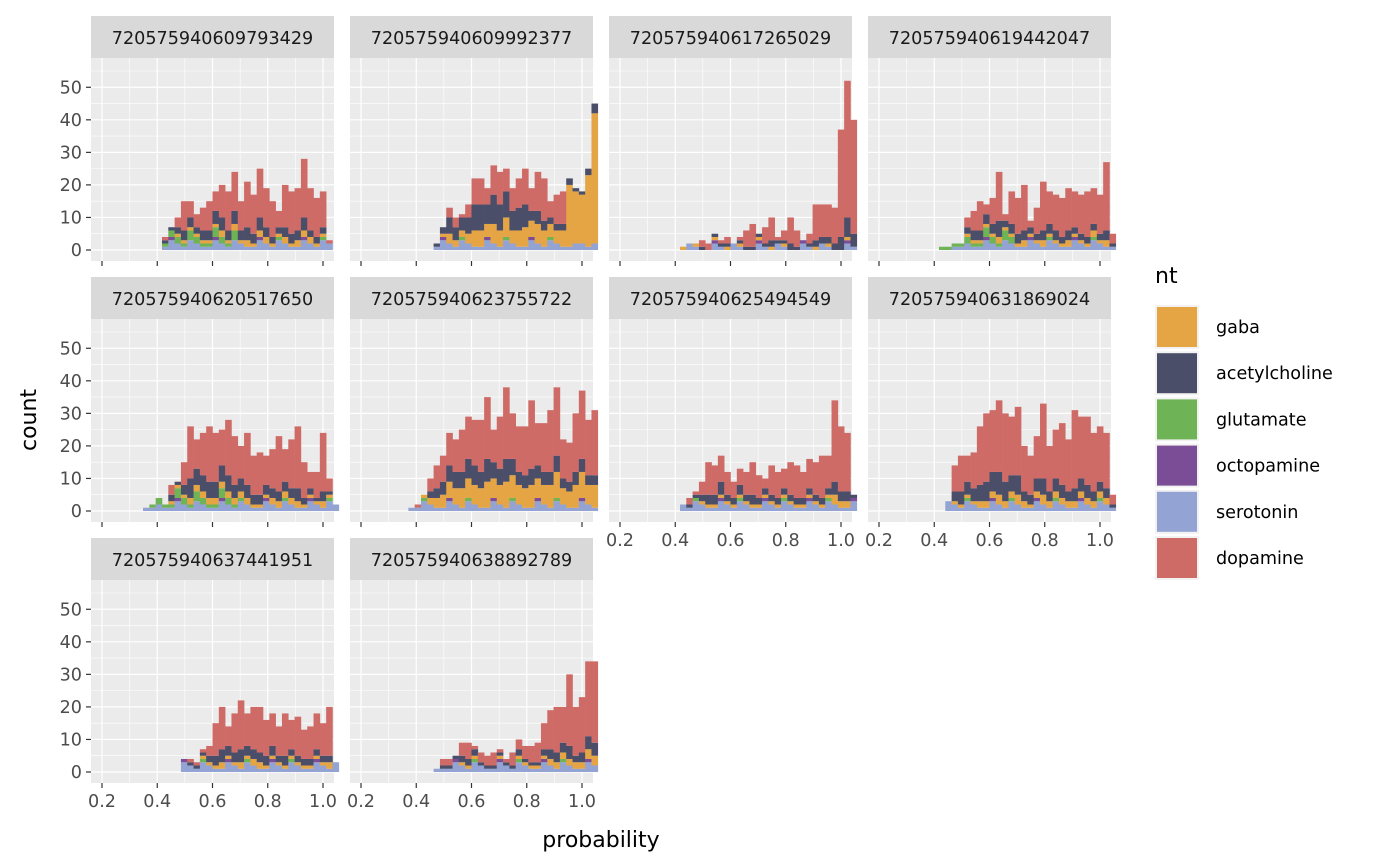  Describe the element at coordinates (1100, 541) in the screenshot. I see `x-tick-label: 1.0` at that location.